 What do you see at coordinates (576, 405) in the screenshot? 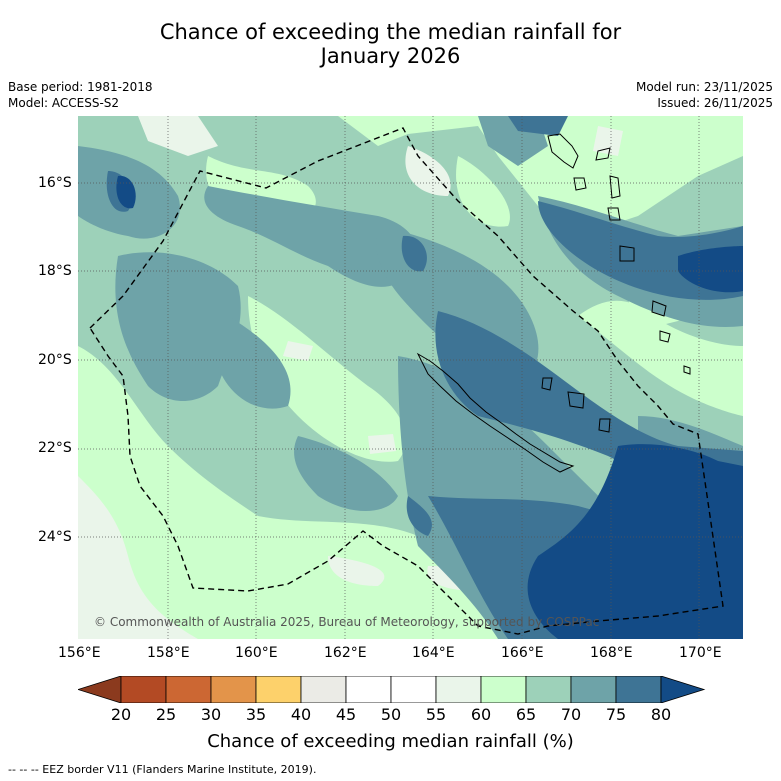
I see `loyalty-islands-outline` at bounding box center [576, 405].